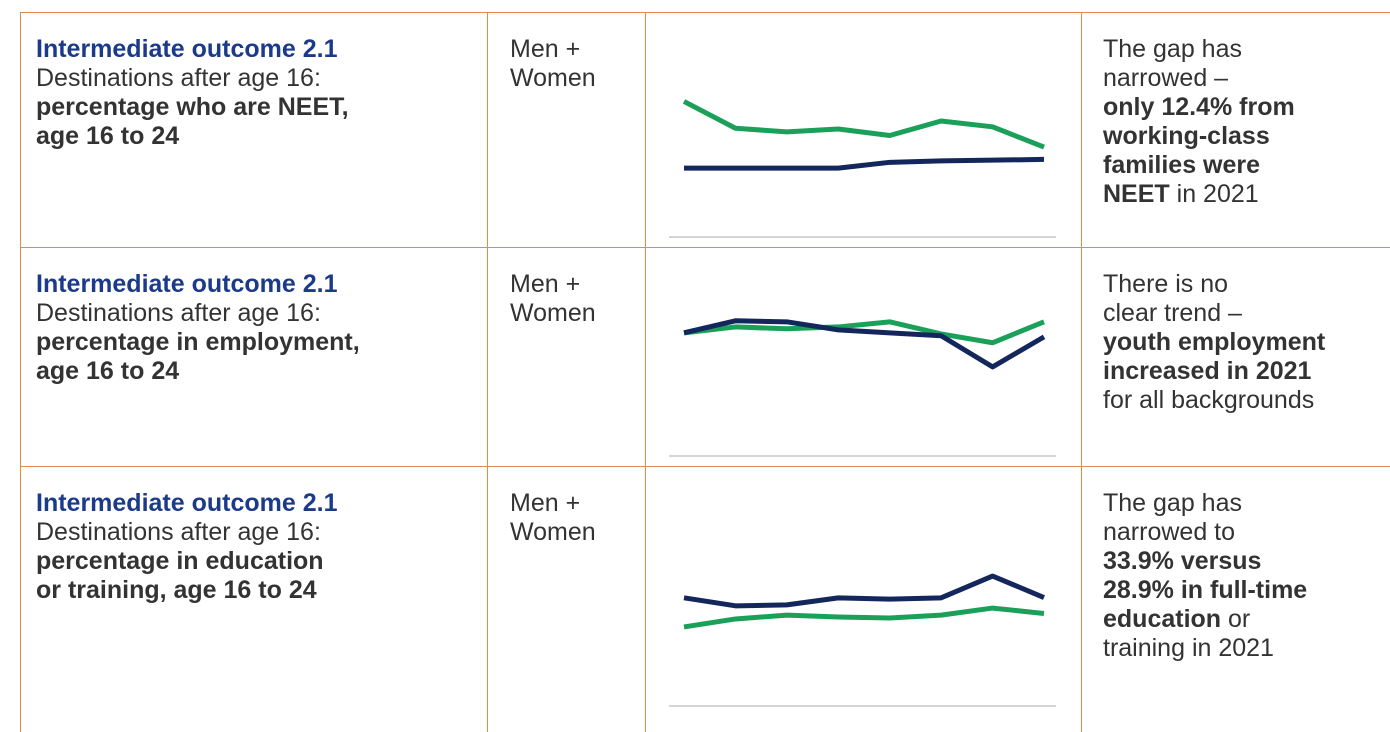 This screenshot has width=1390, height=732. Describe the element at coordinates (1214, 342) in the screenshot. I see `finding-text: youth employment` at that location.